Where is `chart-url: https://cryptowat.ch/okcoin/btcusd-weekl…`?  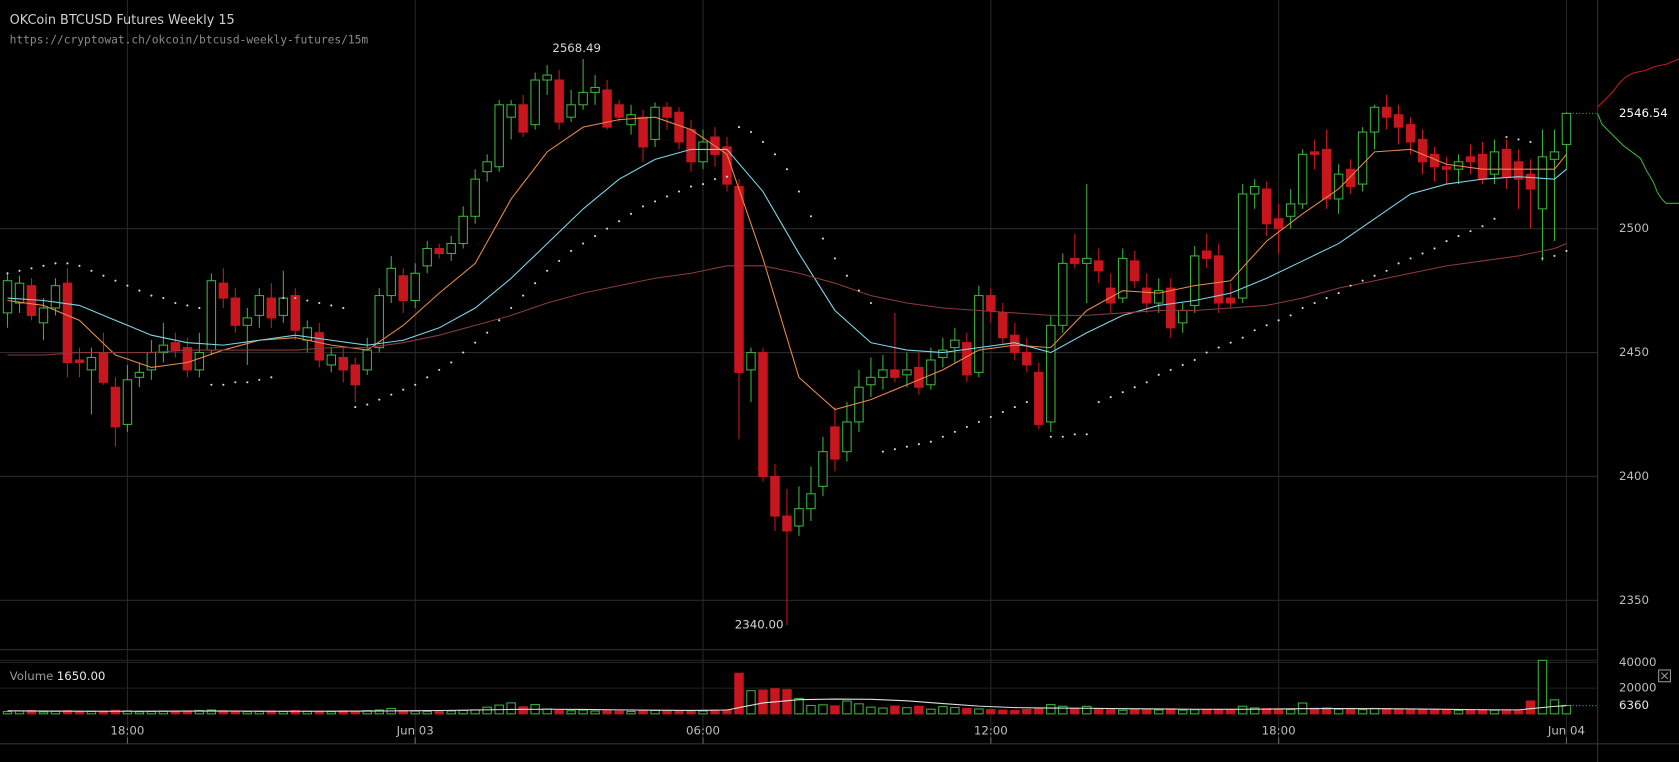
chart-url: https://cryptowat.ch/okcoin/btcusd-weekl… is located at coordinates (189, 40).